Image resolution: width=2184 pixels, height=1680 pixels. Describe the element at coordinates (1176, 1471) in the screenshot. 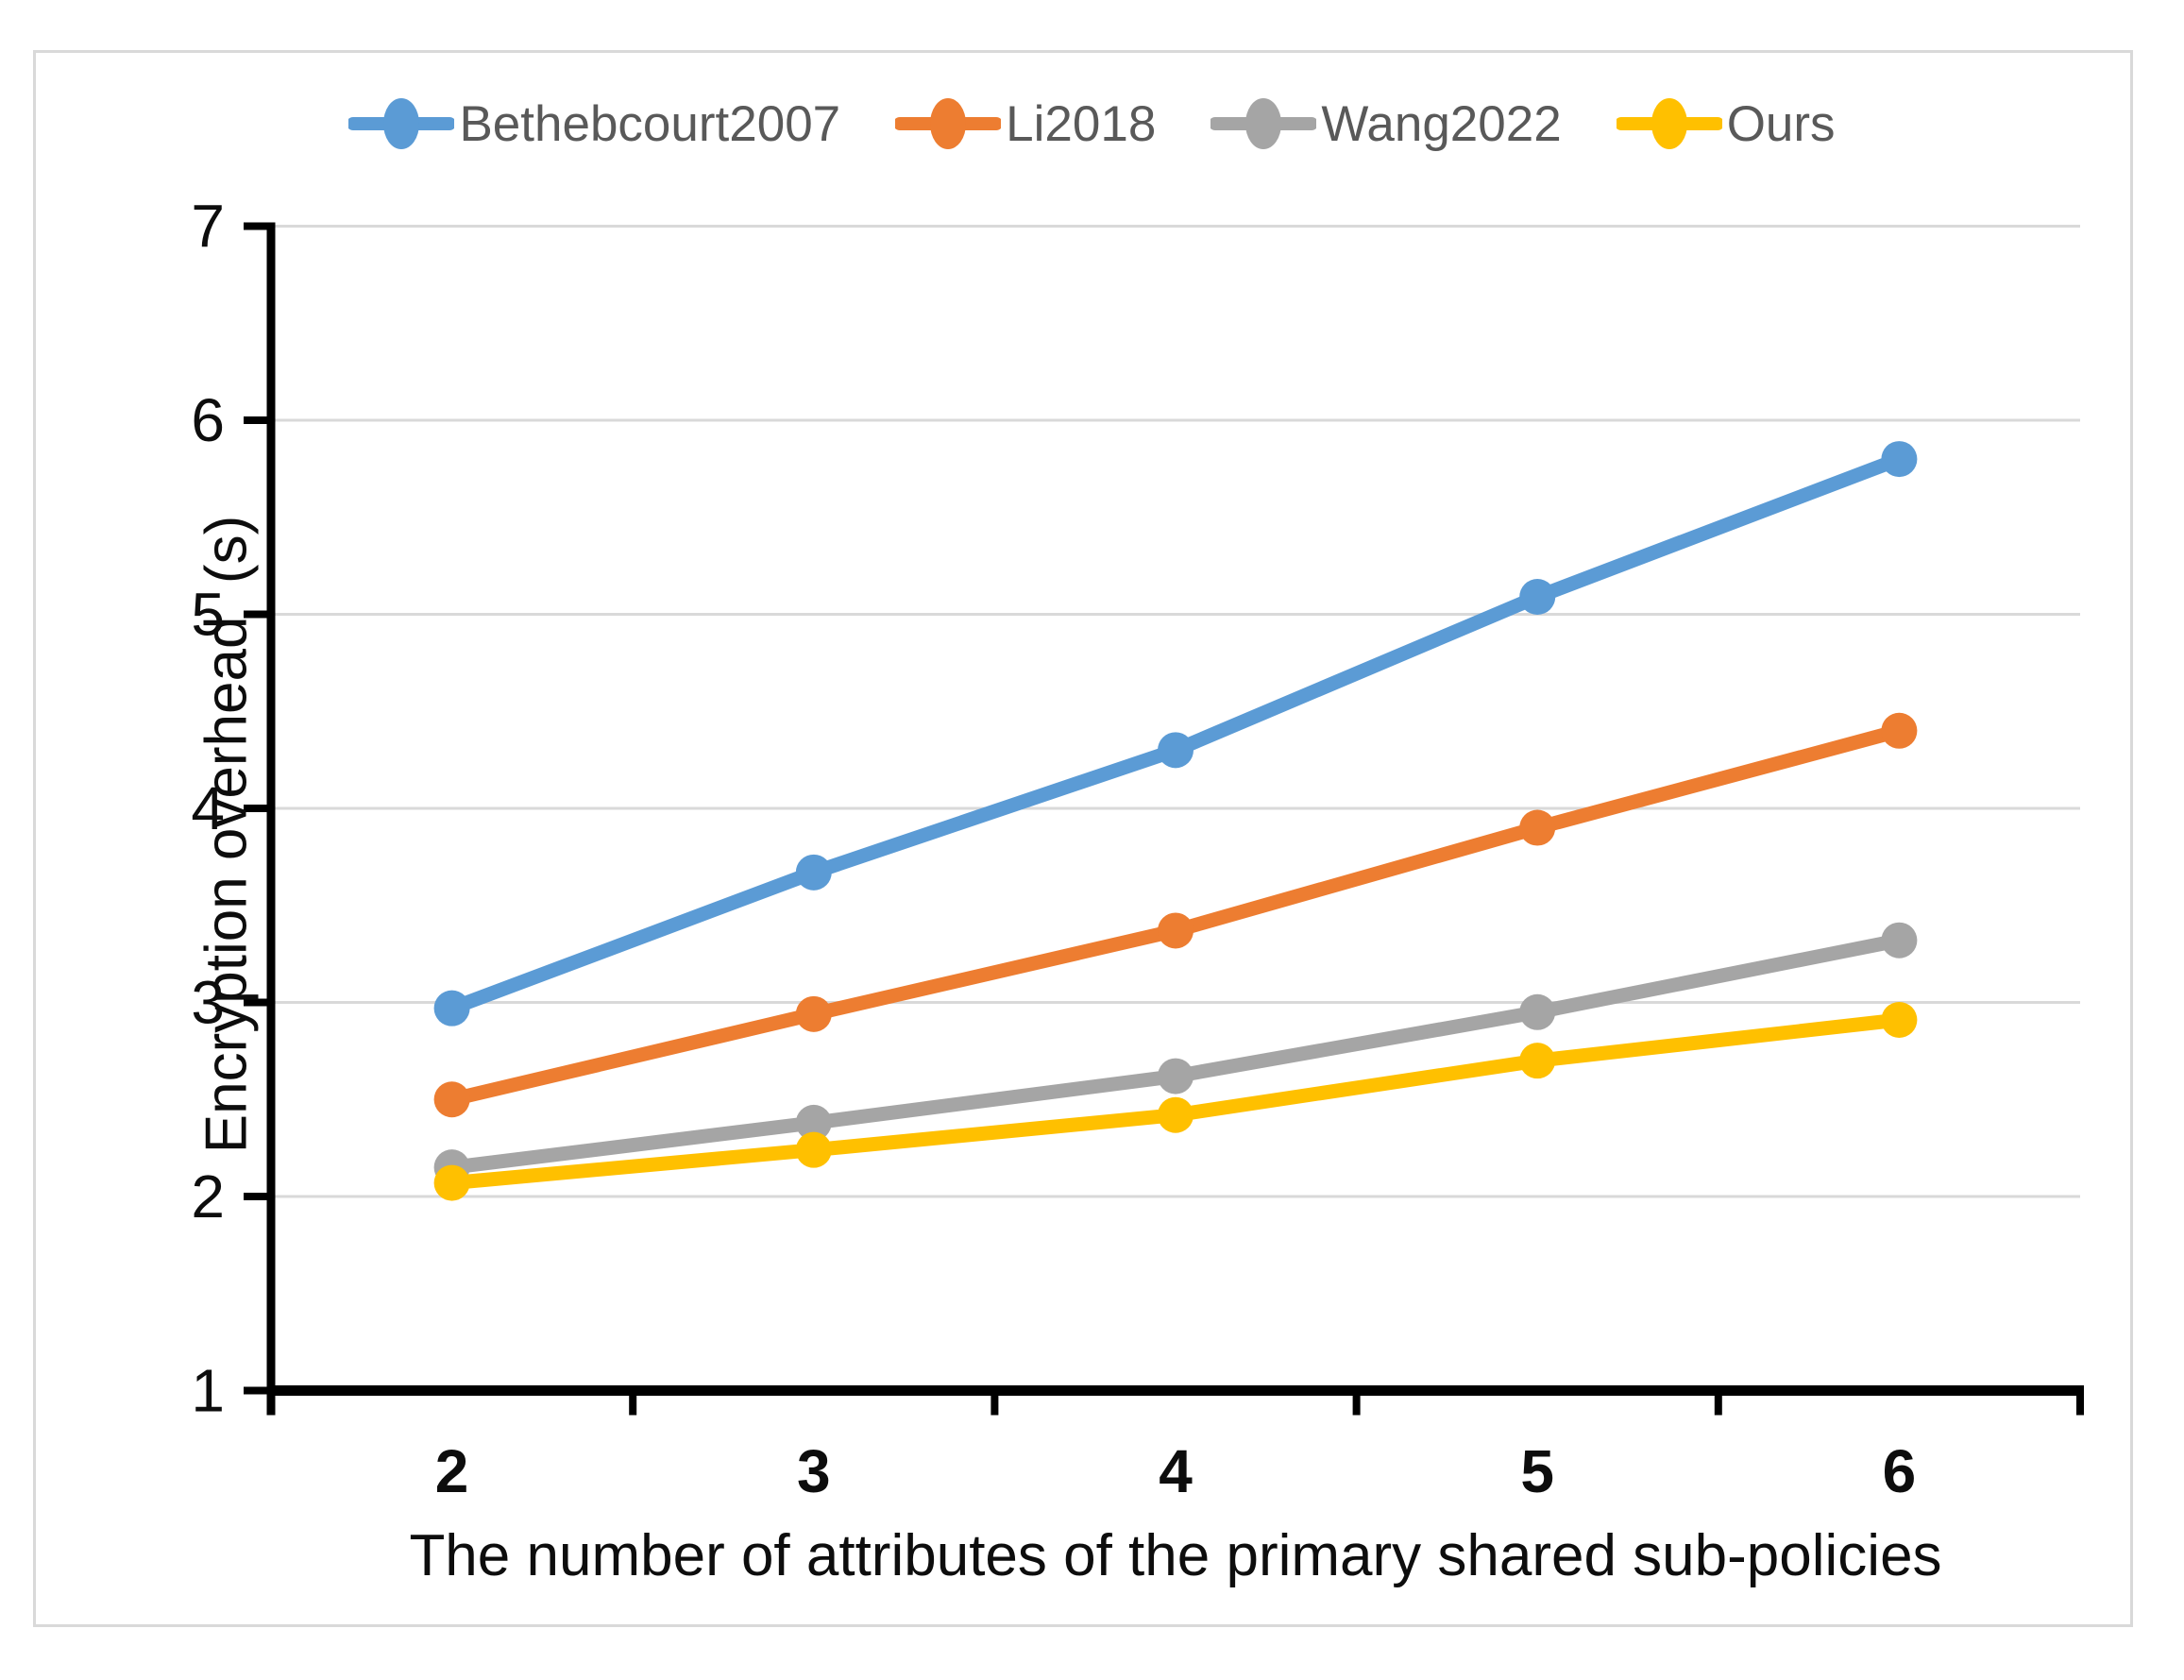

I see `x-tick-label: 4` at that location.